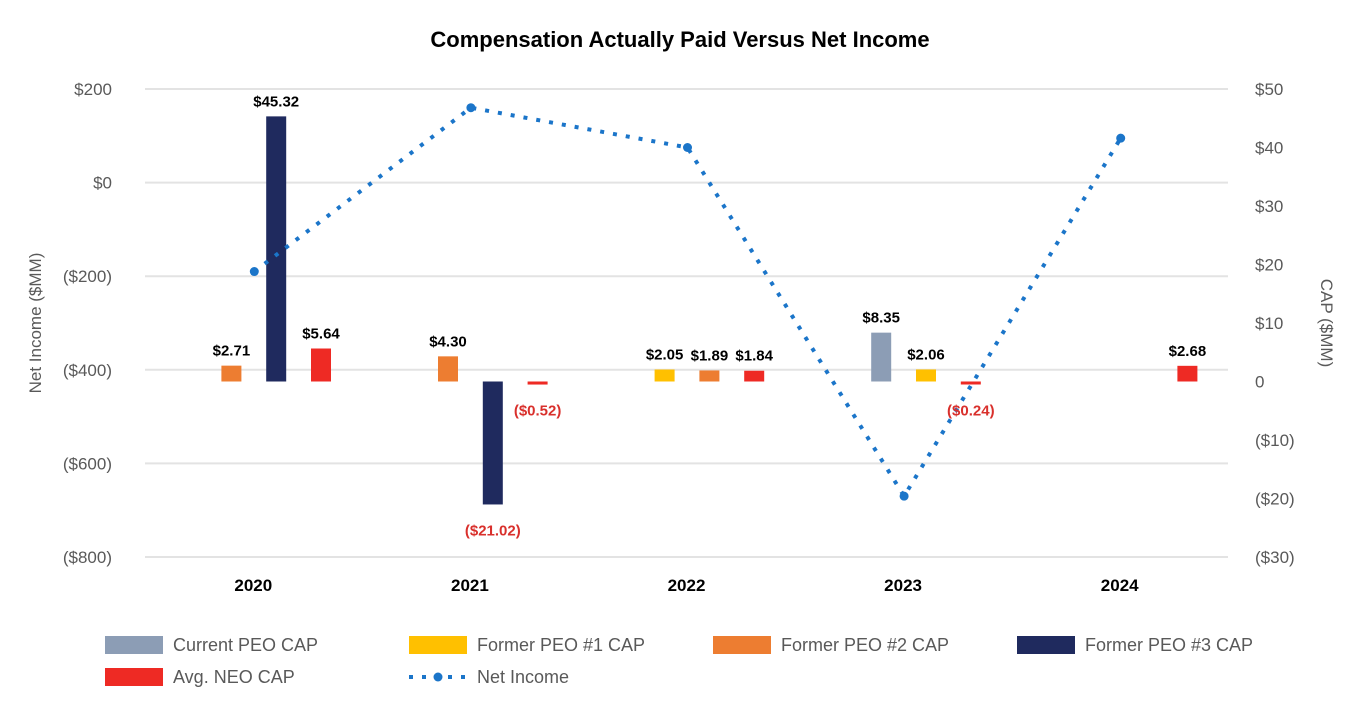 The height and width of the screenshot is (710, 1362). Describe the element at coordinates (321, 334) in the screenshot. I see `data-label-avg-neo-cap-2020: $5.64` at that location.